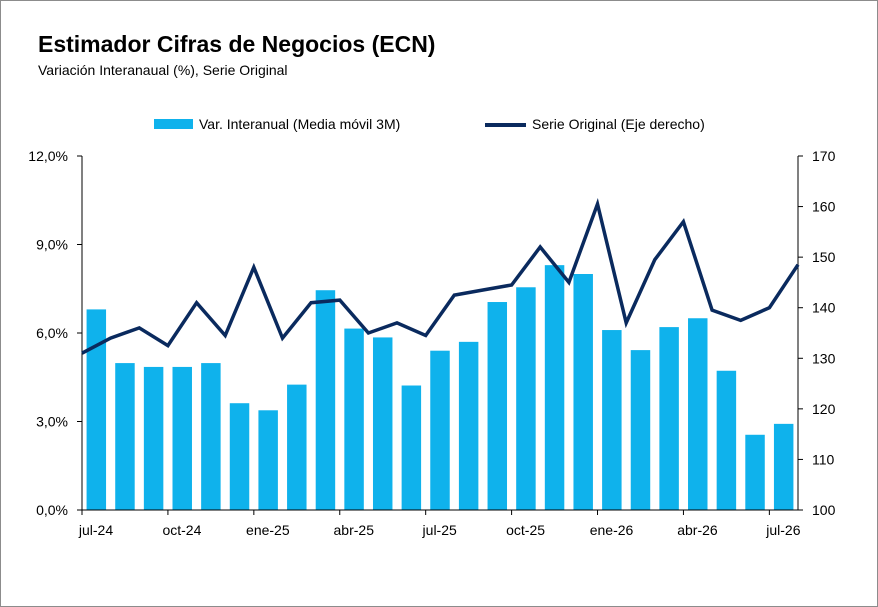 This screenshot has height=607, width=878. What do you see at coordinates (824, 257) in the screenshot?
I see `right-tick-label: 150` at bounding box center [824, 257].